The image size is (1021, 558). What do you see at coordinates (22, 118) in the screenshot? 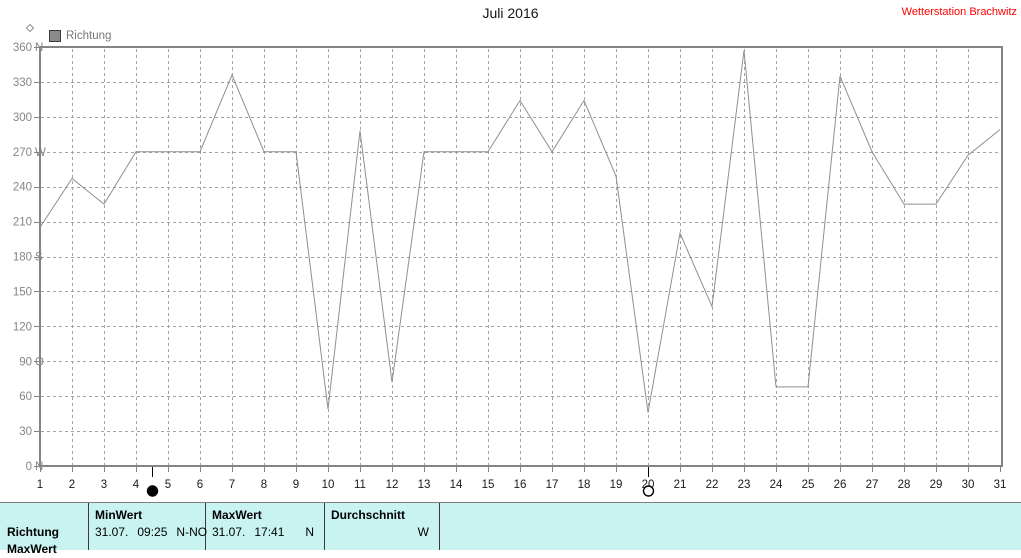
I see `y-axis-label: 300` at bounding box center [22, 118].